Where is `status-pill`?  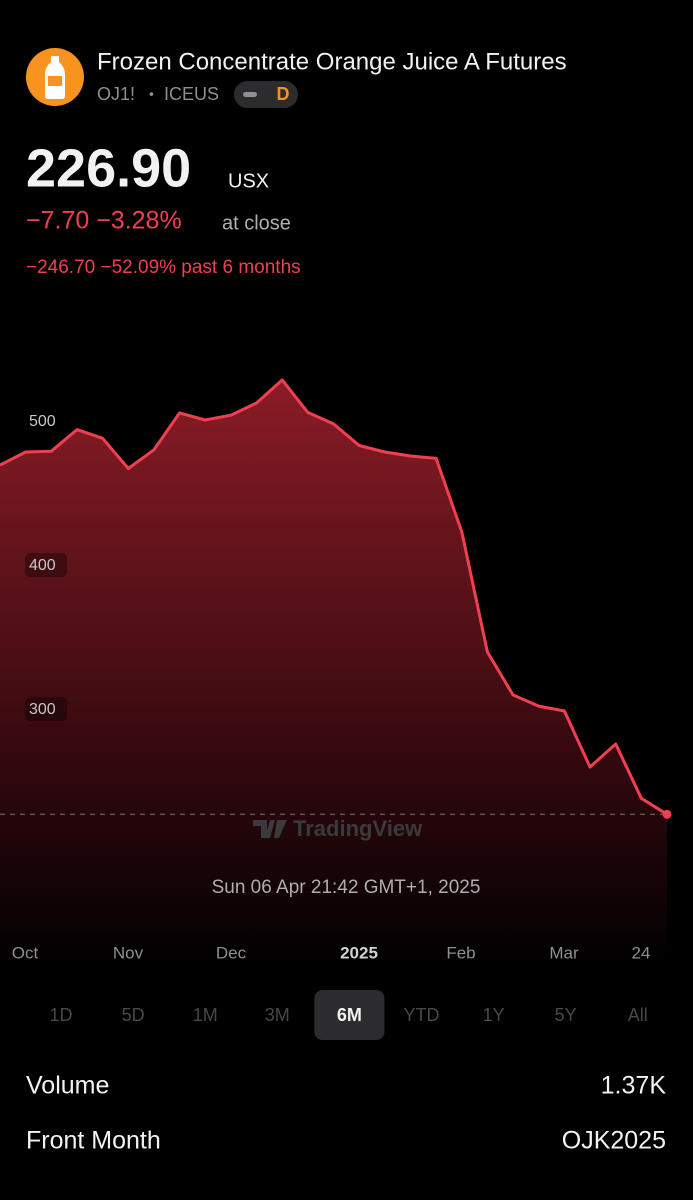
status-pill is located at coordinates (266, 94).